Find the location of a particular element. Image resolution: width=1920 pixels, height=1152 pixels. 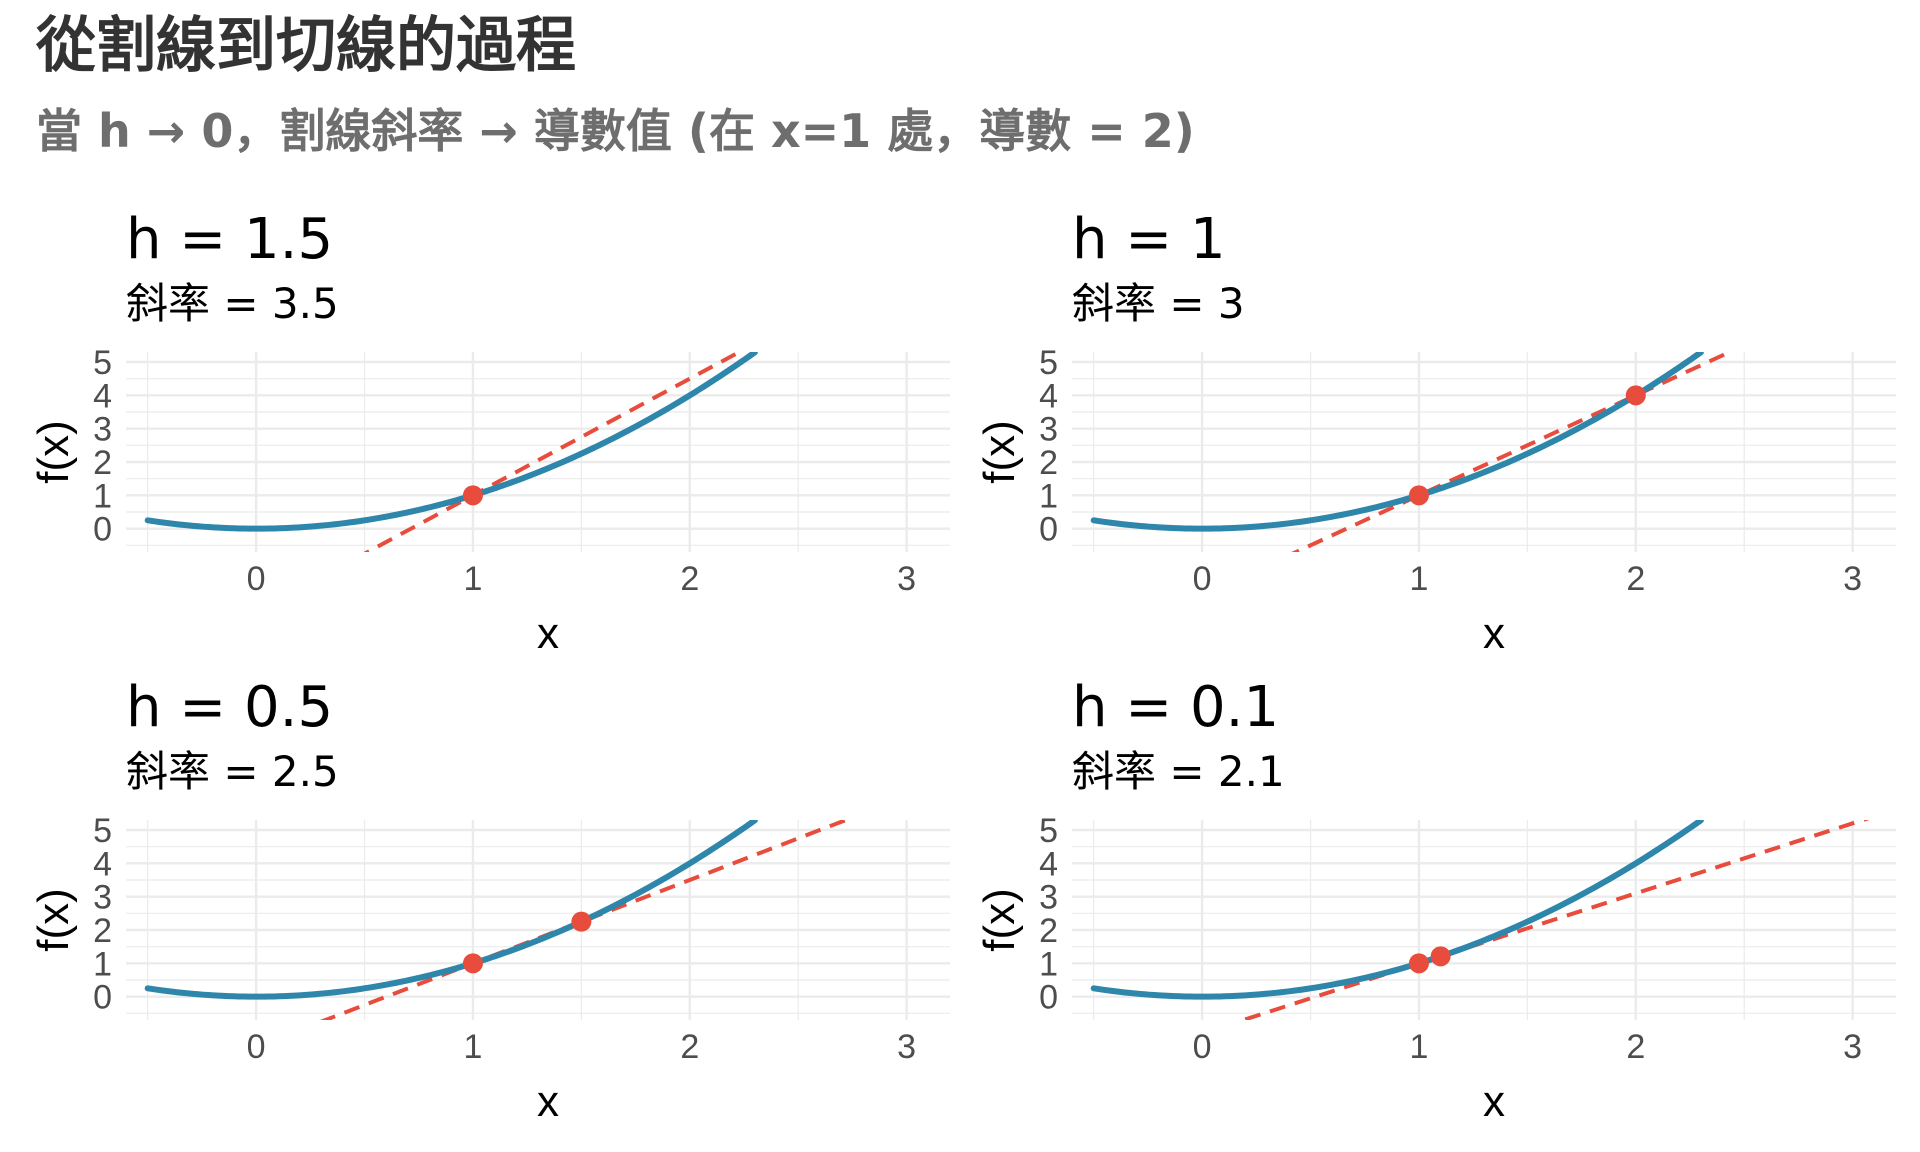

panel-subtitle: 斜率 = 2.1 is located at coordinates (1178, 771).